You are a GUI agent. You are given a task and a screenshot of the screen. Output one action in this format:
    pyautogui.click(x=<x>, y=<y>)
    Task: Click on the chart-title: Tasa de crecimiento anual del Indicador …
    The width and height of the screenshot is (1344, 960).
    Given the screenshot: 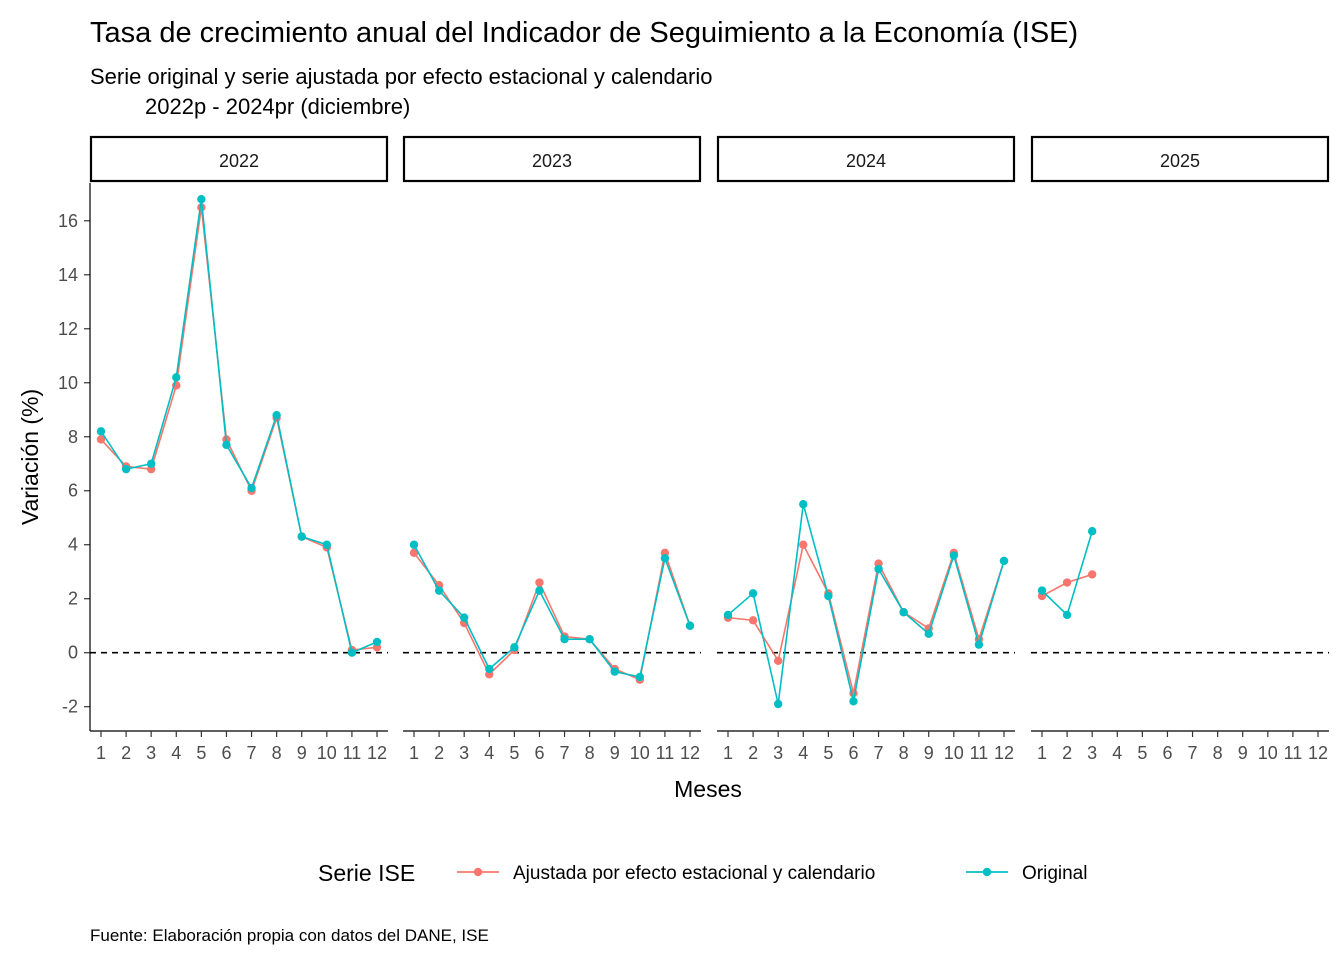 What is the action you would take?
    pyautogui.click(x=584, y=33)
    